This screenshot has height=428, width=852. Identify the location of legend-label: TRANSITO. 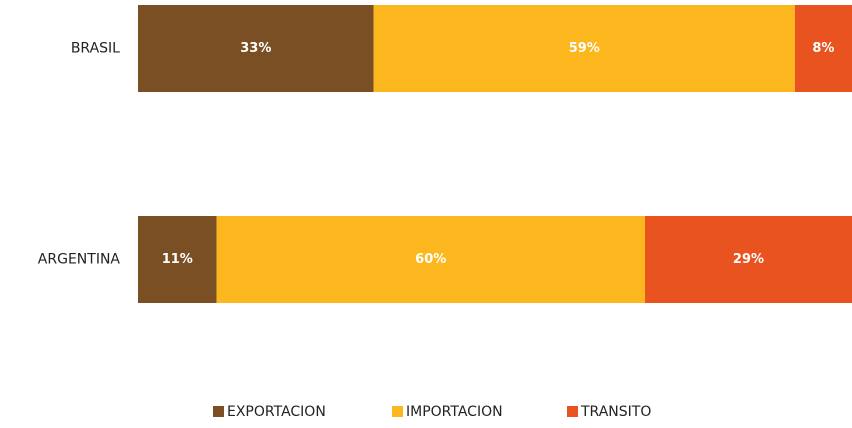
(615, 412).